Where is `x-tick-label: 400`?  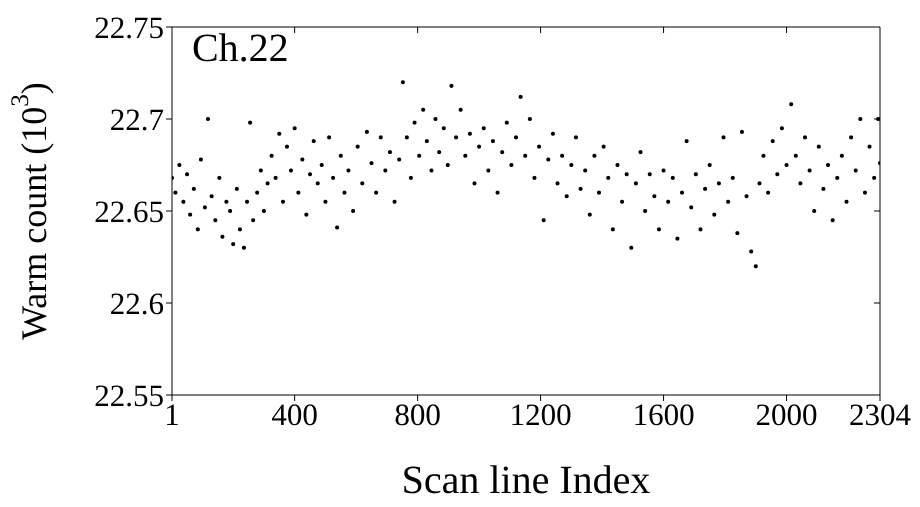
x-tick-label: 400 is located at coordinates (294, 414).